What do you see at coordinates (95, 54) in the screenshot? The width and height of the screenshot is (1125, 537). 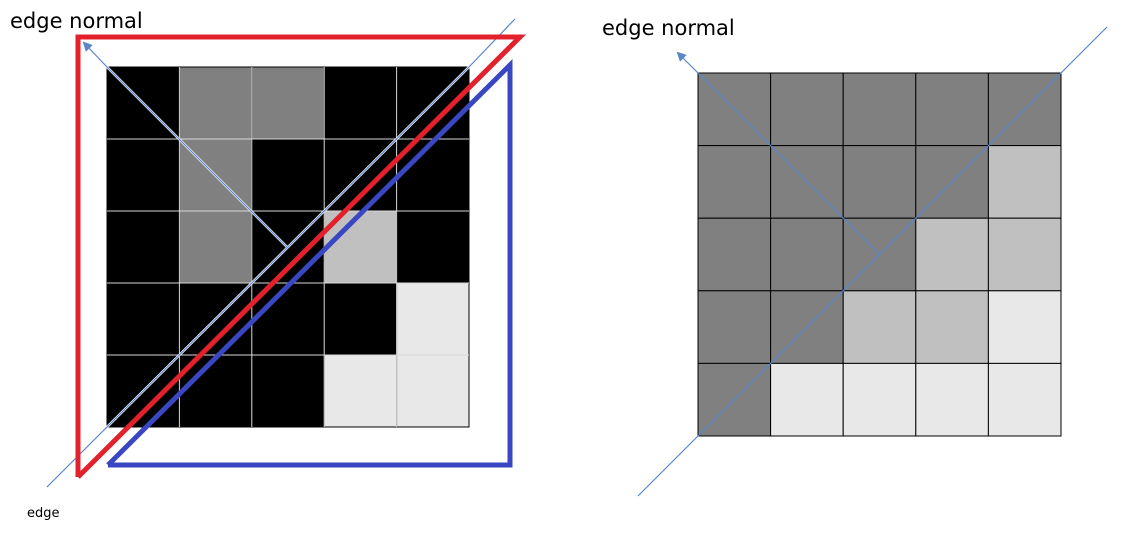 I see `left-edge-normal-arrow` at bounding box center [95, 54].